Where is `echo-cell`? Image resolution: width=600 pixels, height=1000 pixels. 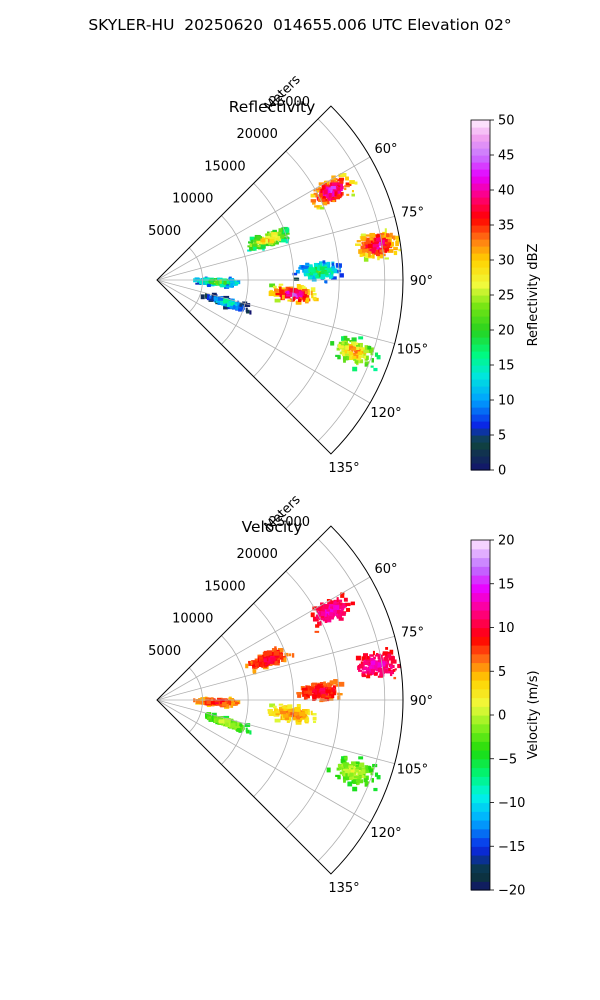
echo-cell is located at coordinates (334, 191).